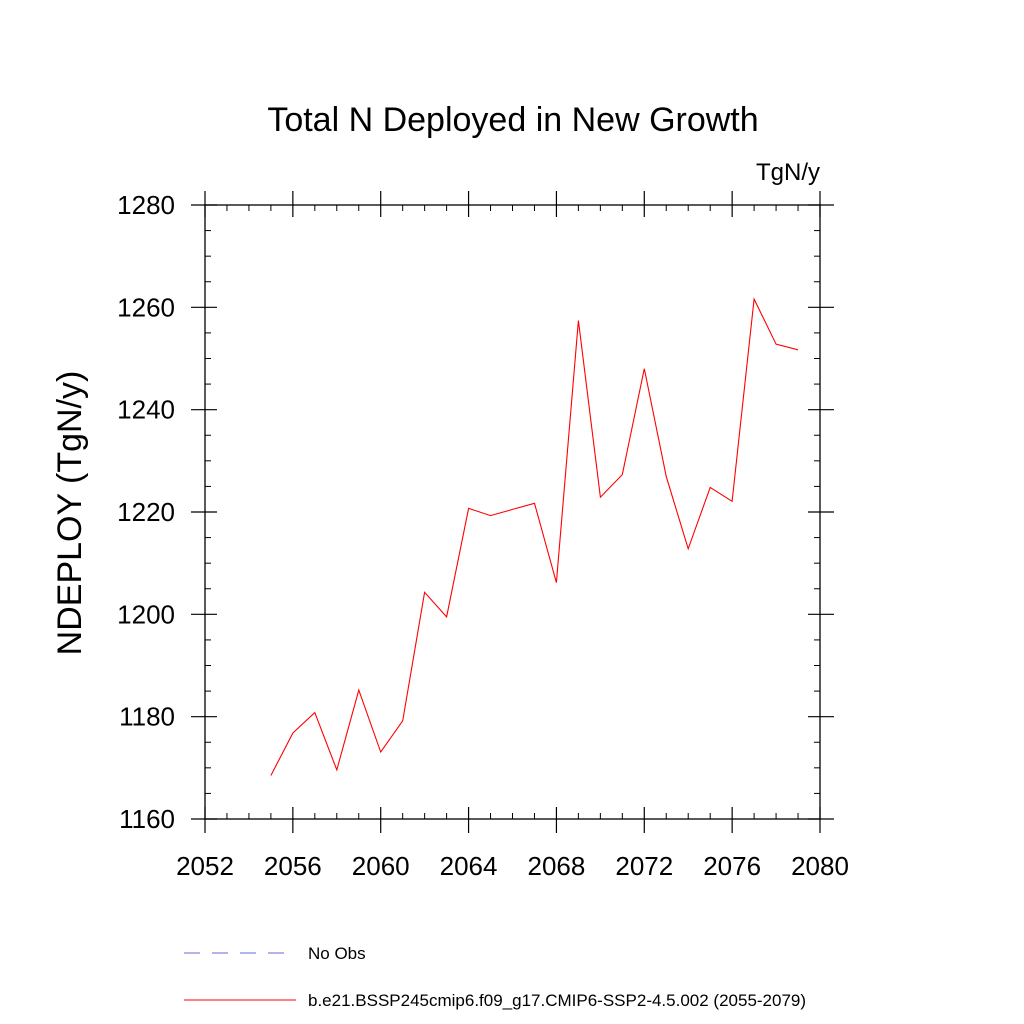 The width and height of the screenshot is (1024, 1024). I want to click on legend-label: No Obs, so click(337, 953).